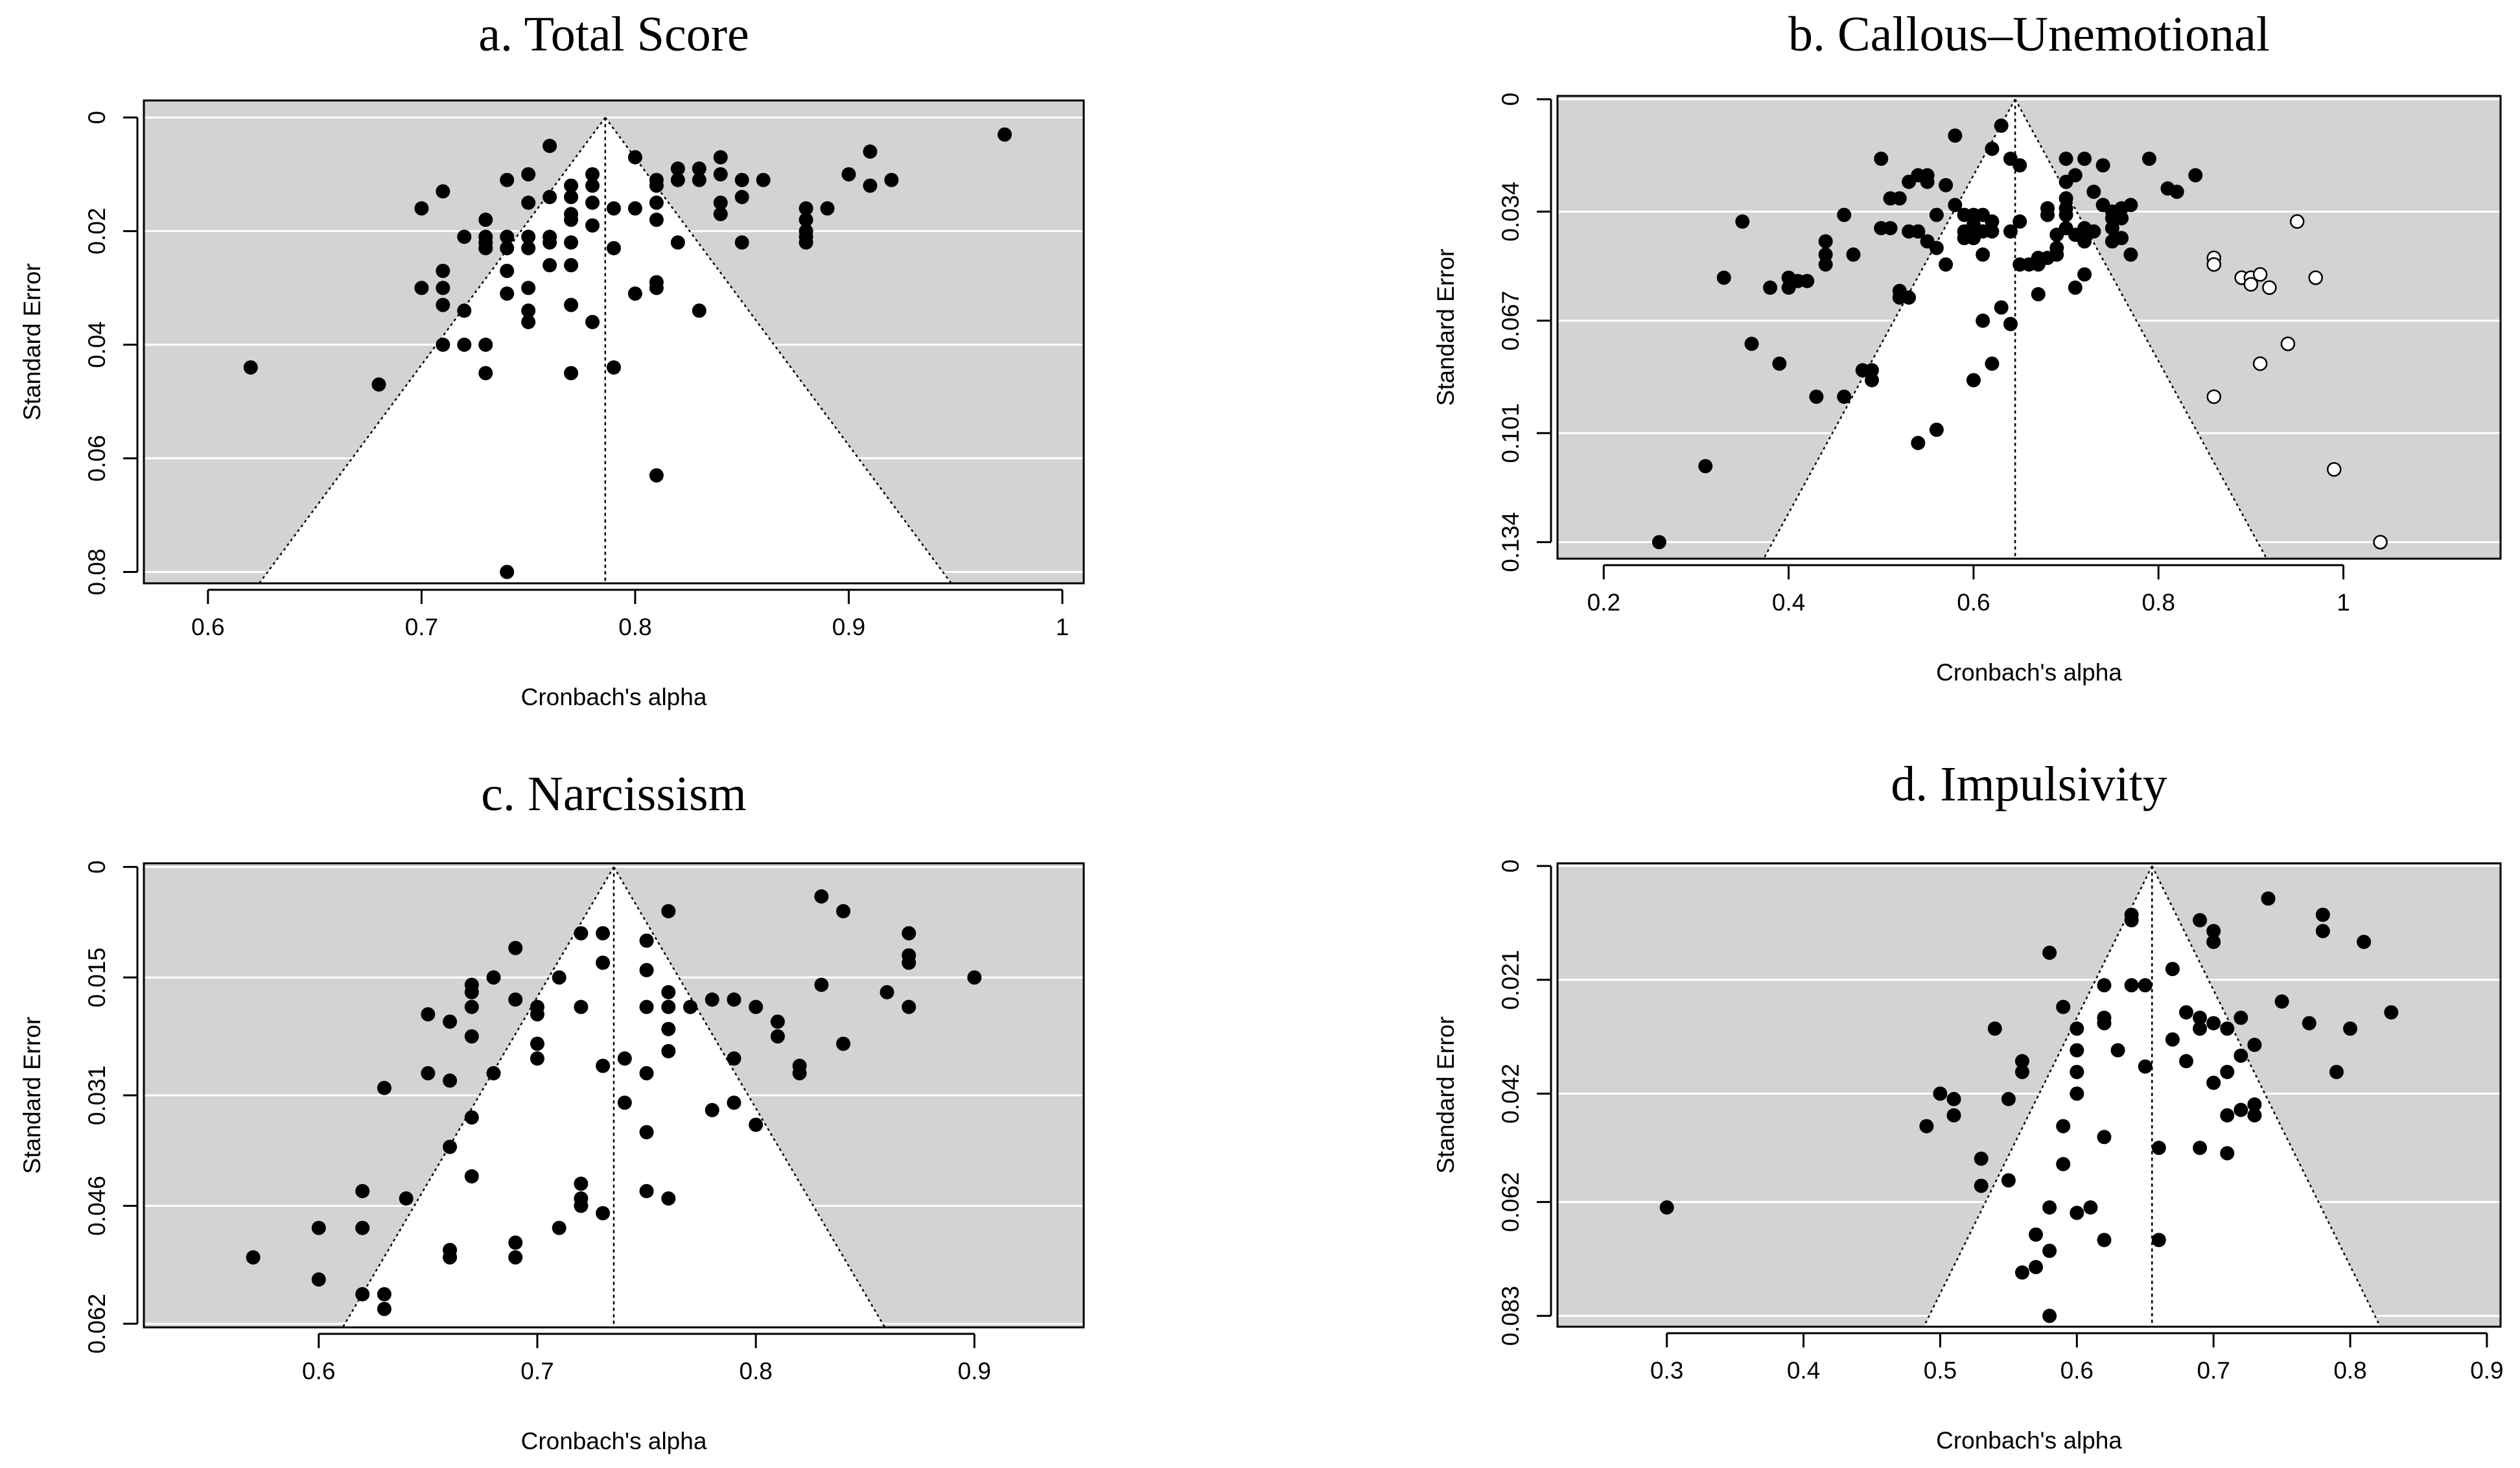  Describe the element at coordinates (2029, 672) in the screenshot. I see `xlabel-b: Cronbach's alpha` at that location.